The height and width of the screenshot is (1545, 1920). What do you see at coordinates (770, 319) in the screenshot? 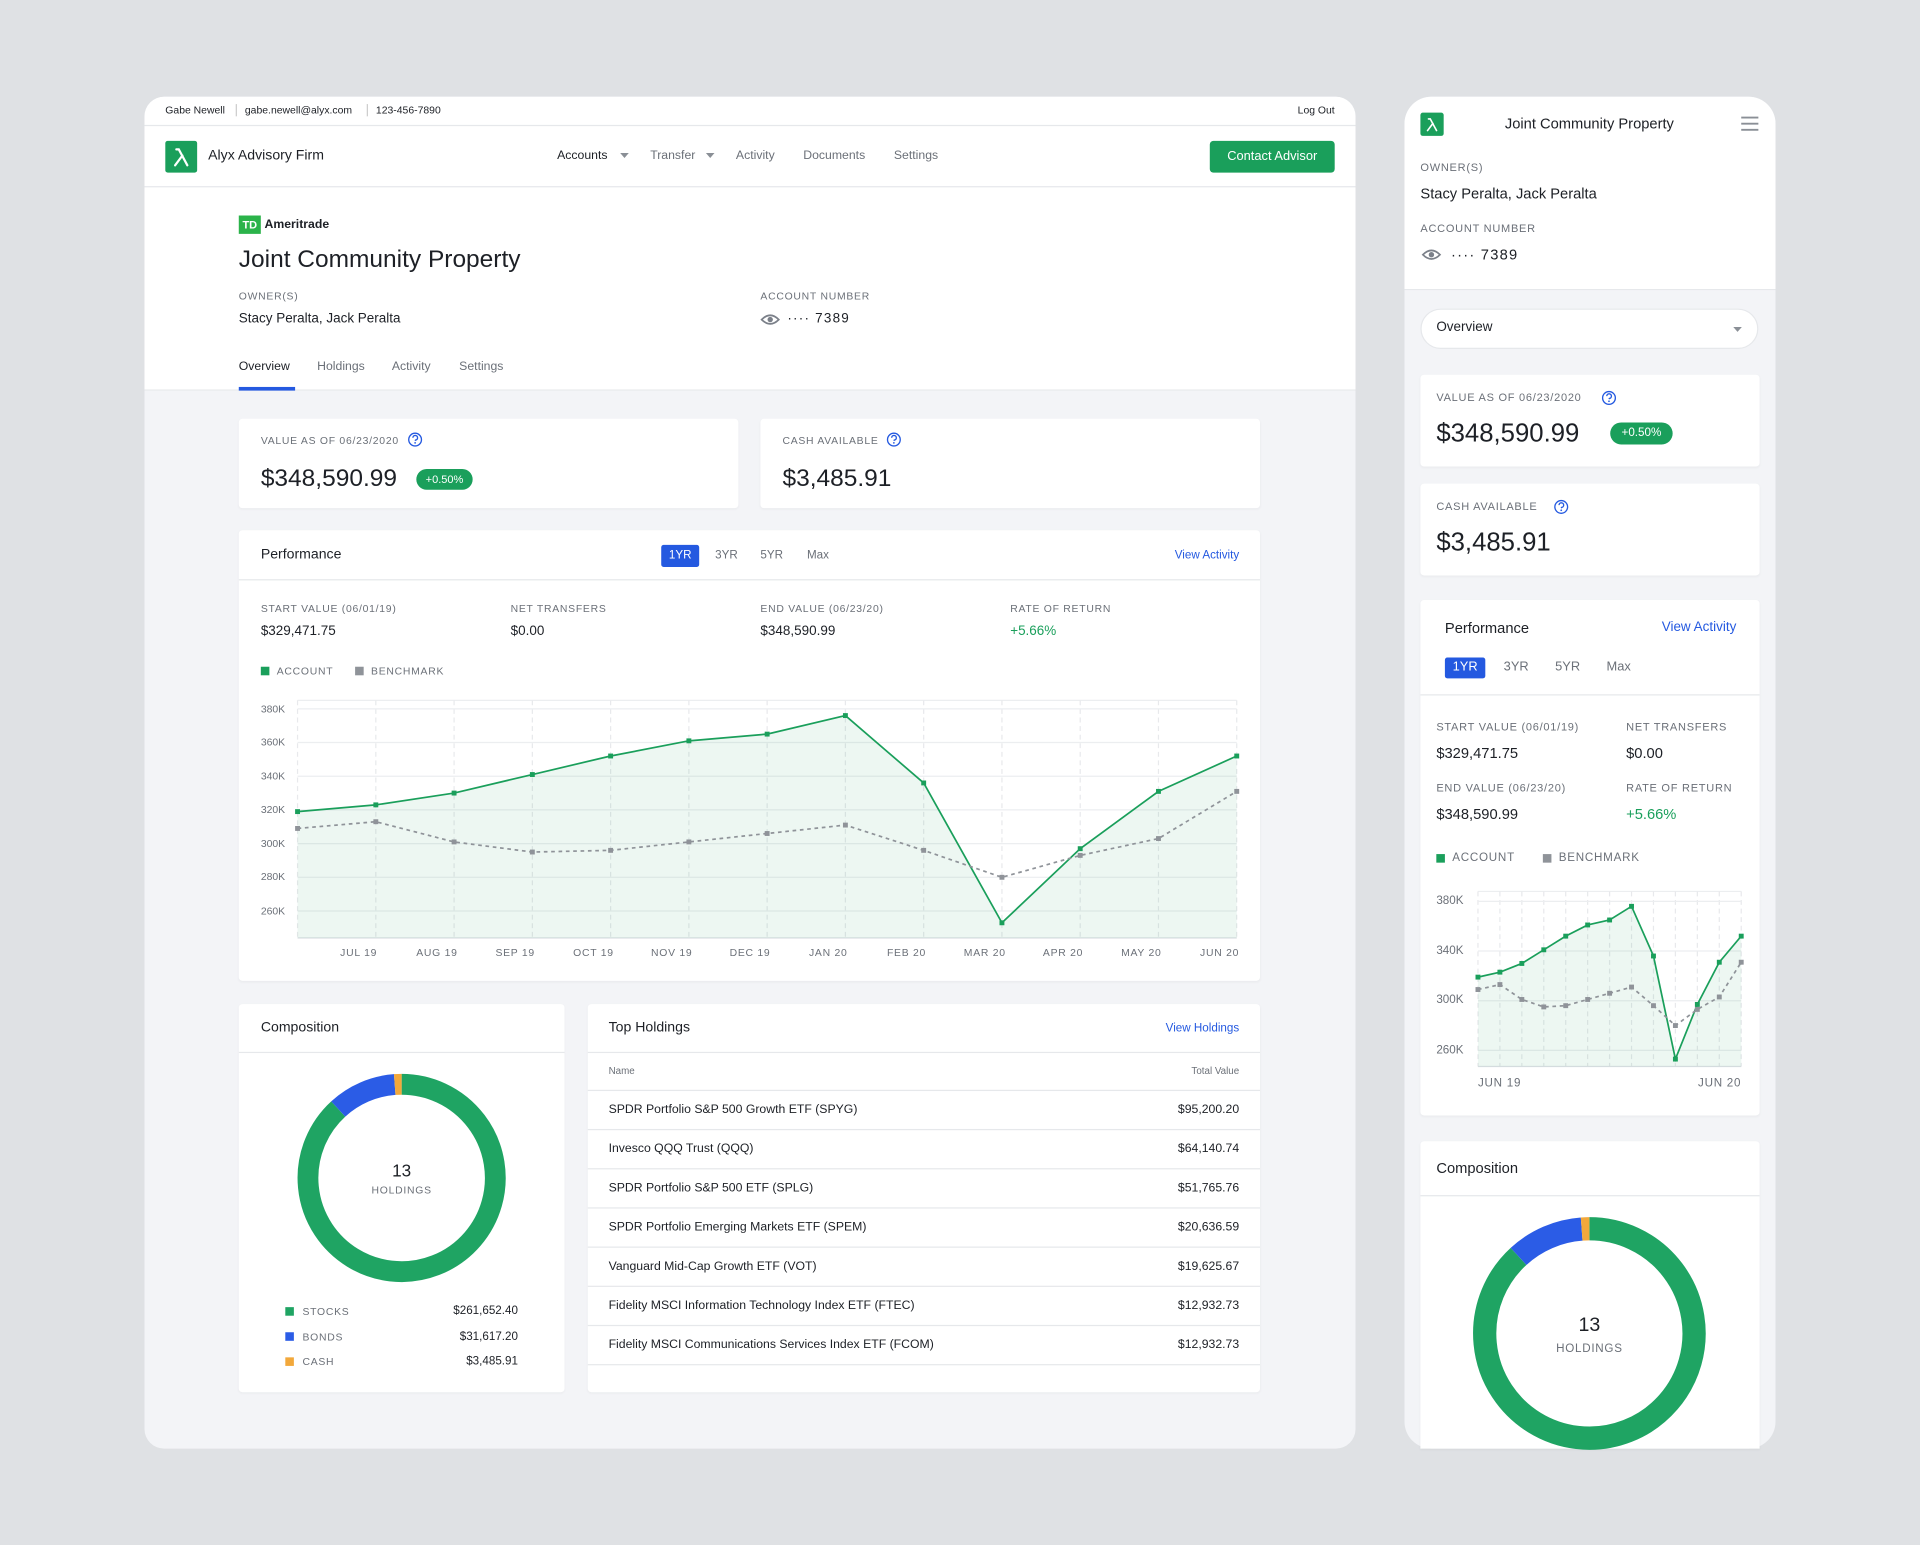
I see `eye-icon` at bounding box center [770, 319].